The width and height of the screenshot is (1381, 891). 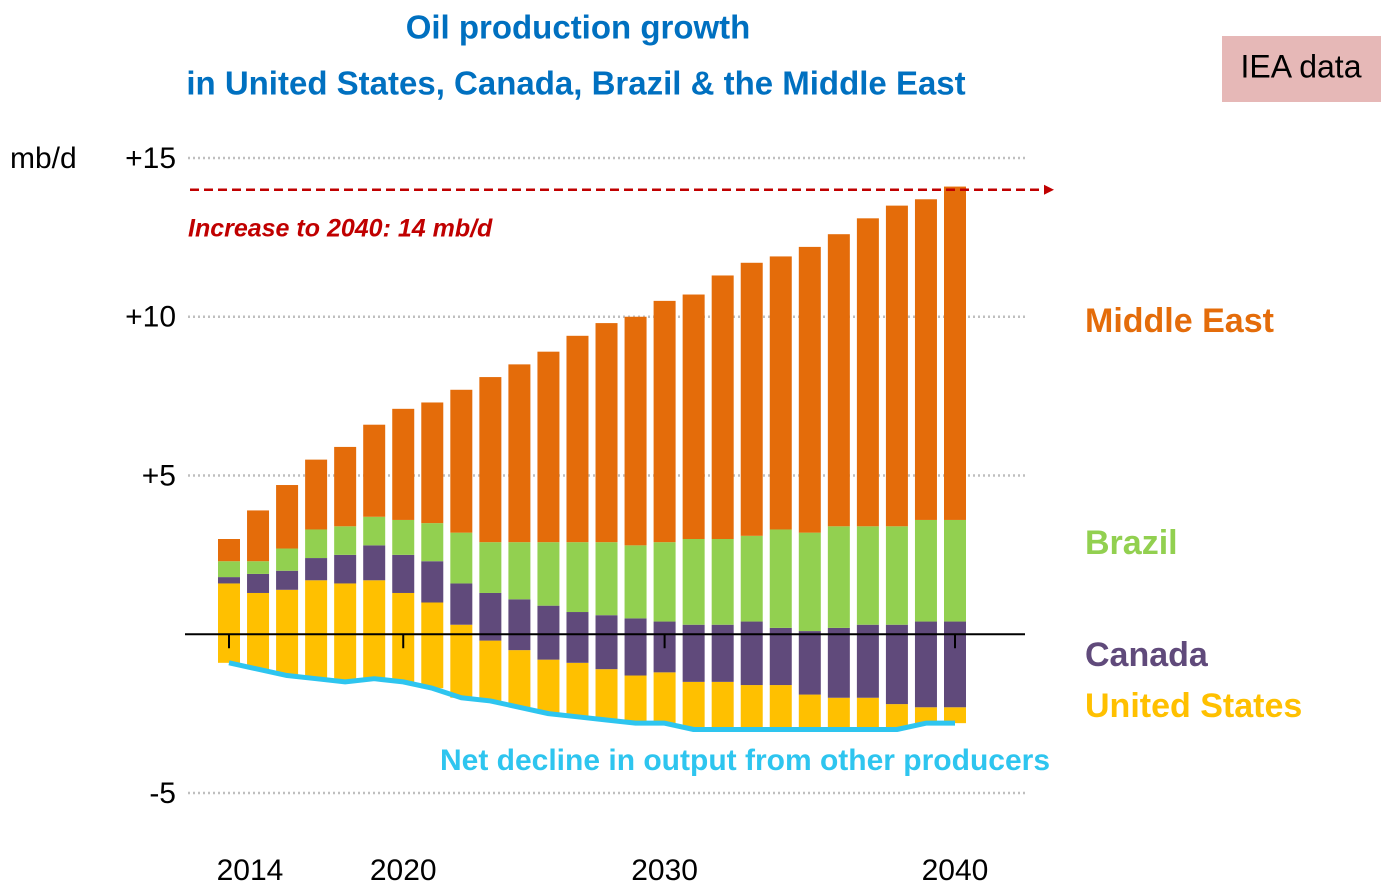 I want to click on badge-box, so click(x=1301, y=69).